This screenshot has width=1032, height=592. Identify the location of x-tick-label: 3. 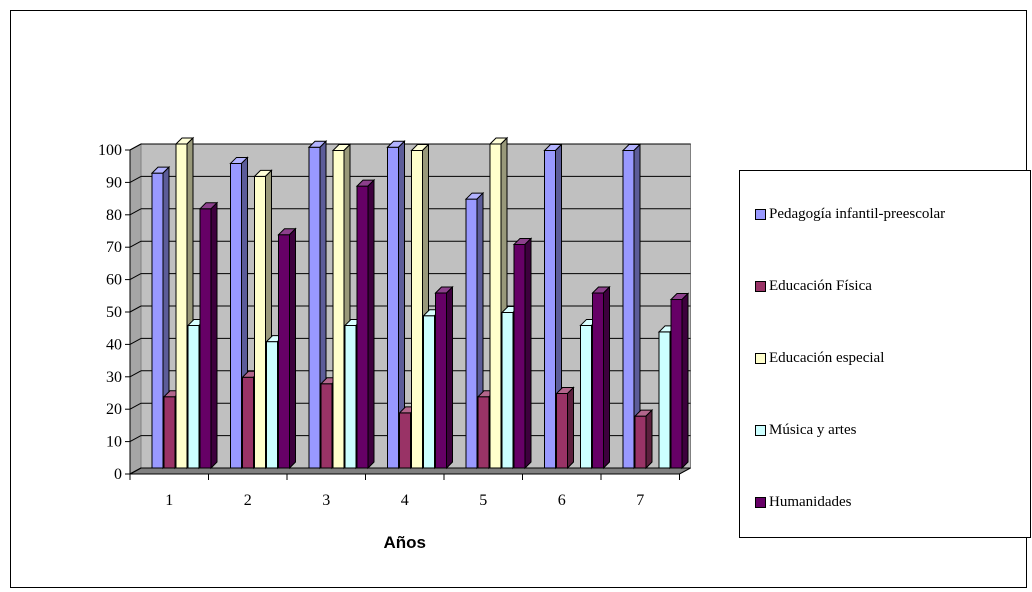
(326, 500).